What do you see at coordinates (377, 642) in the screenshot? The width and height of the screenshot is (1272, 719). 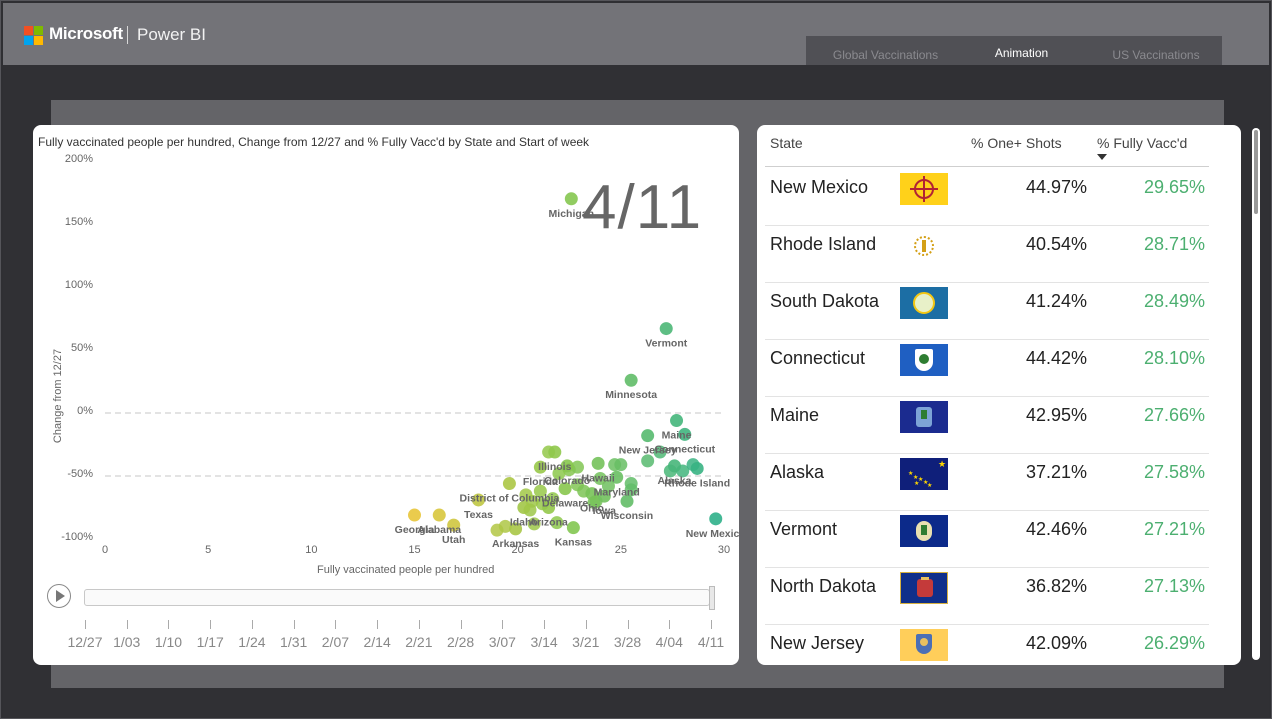 I see `timeline-date-label: 2/14` at bounding box center [377, 642].